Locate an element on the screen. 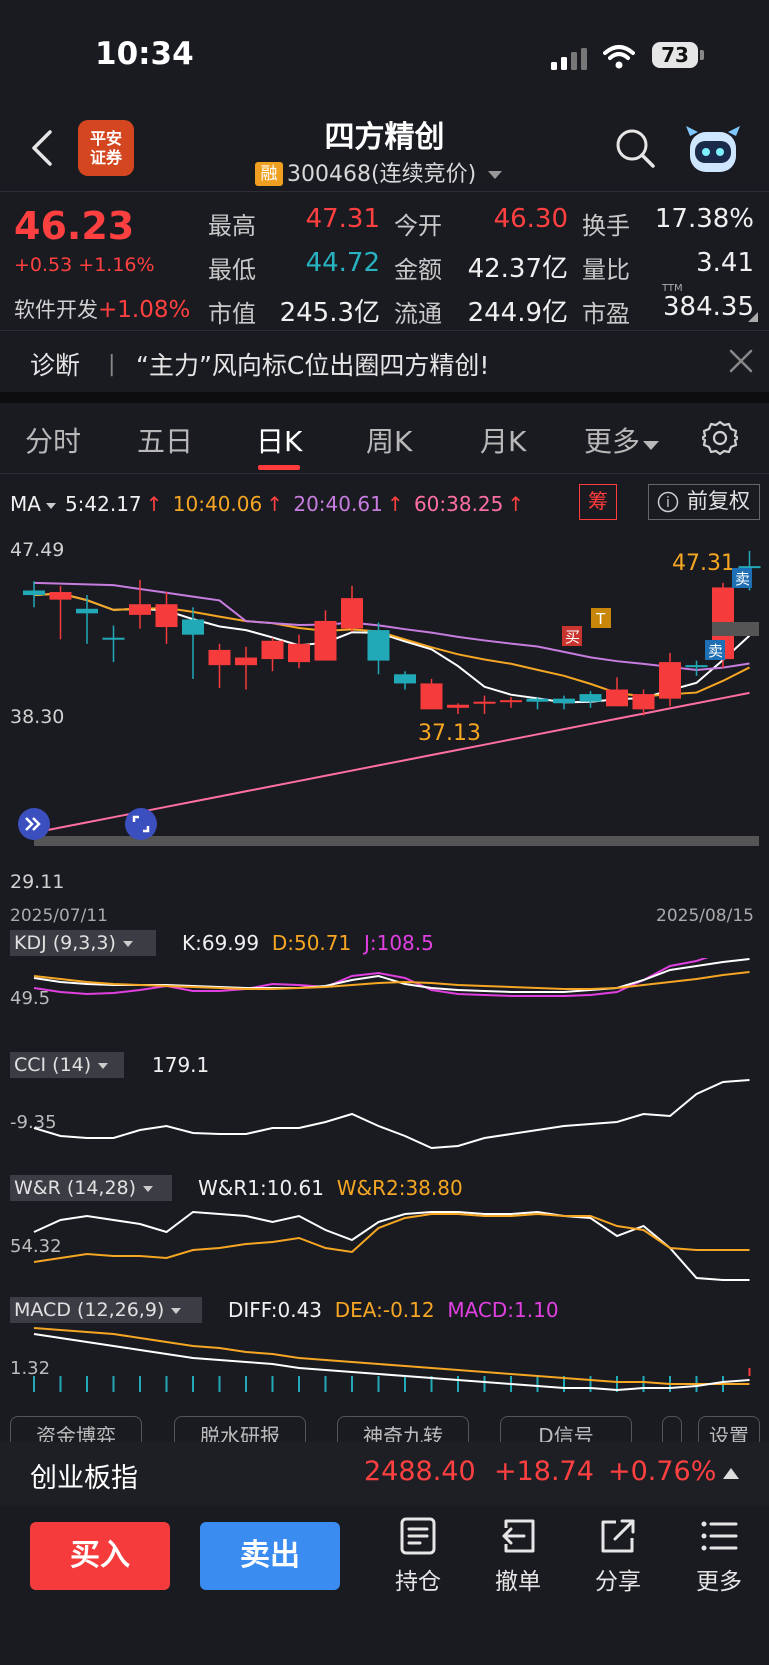 The image size is (769, 1665). close-icon is located at coordinates (741, 361).